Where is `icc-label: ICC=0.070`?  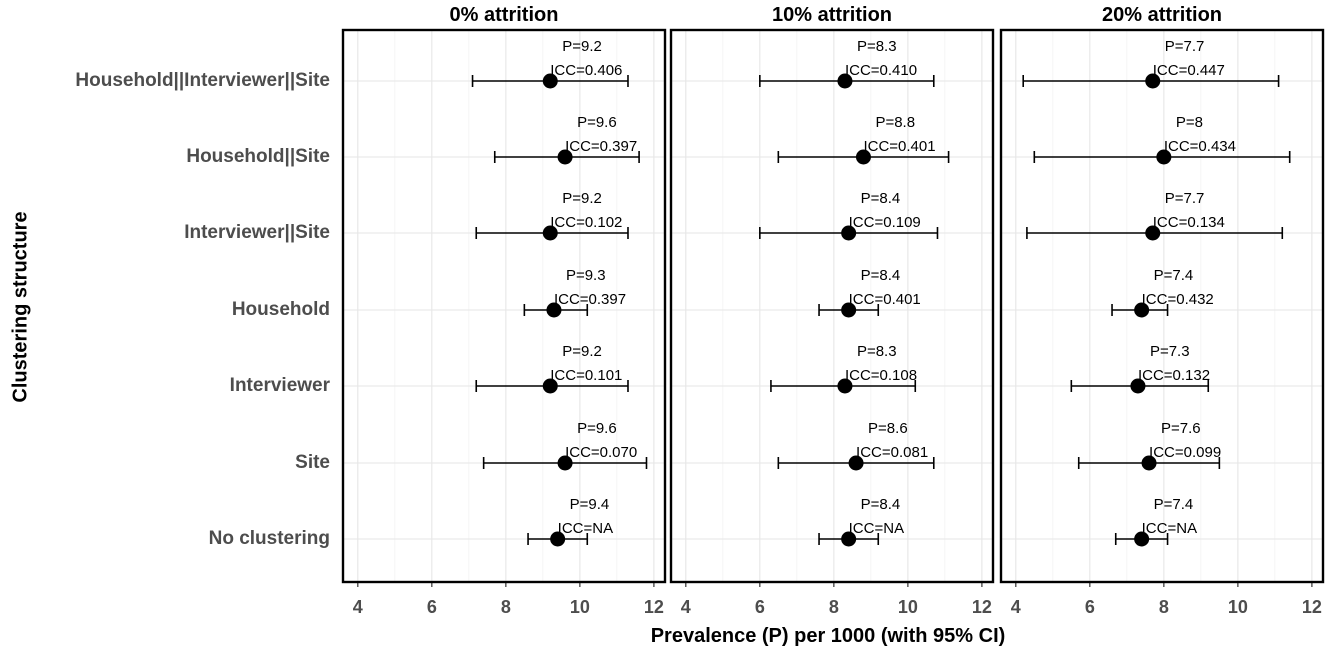 icc-label: ICC=0.070 is located at coordinates (601, 452).